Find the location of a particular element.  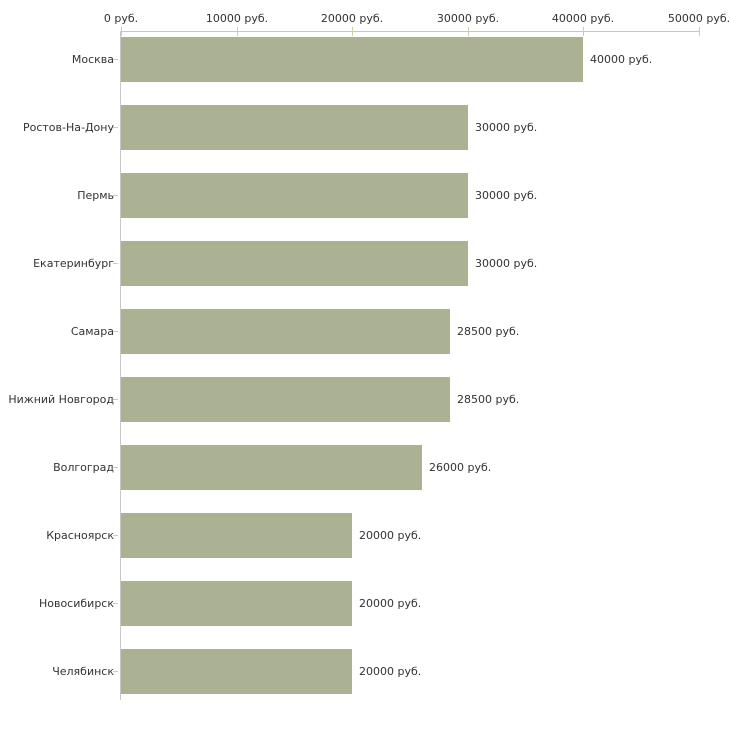

x-axis-tick-label: 10000 руб. is located at coordinates (237, 18).